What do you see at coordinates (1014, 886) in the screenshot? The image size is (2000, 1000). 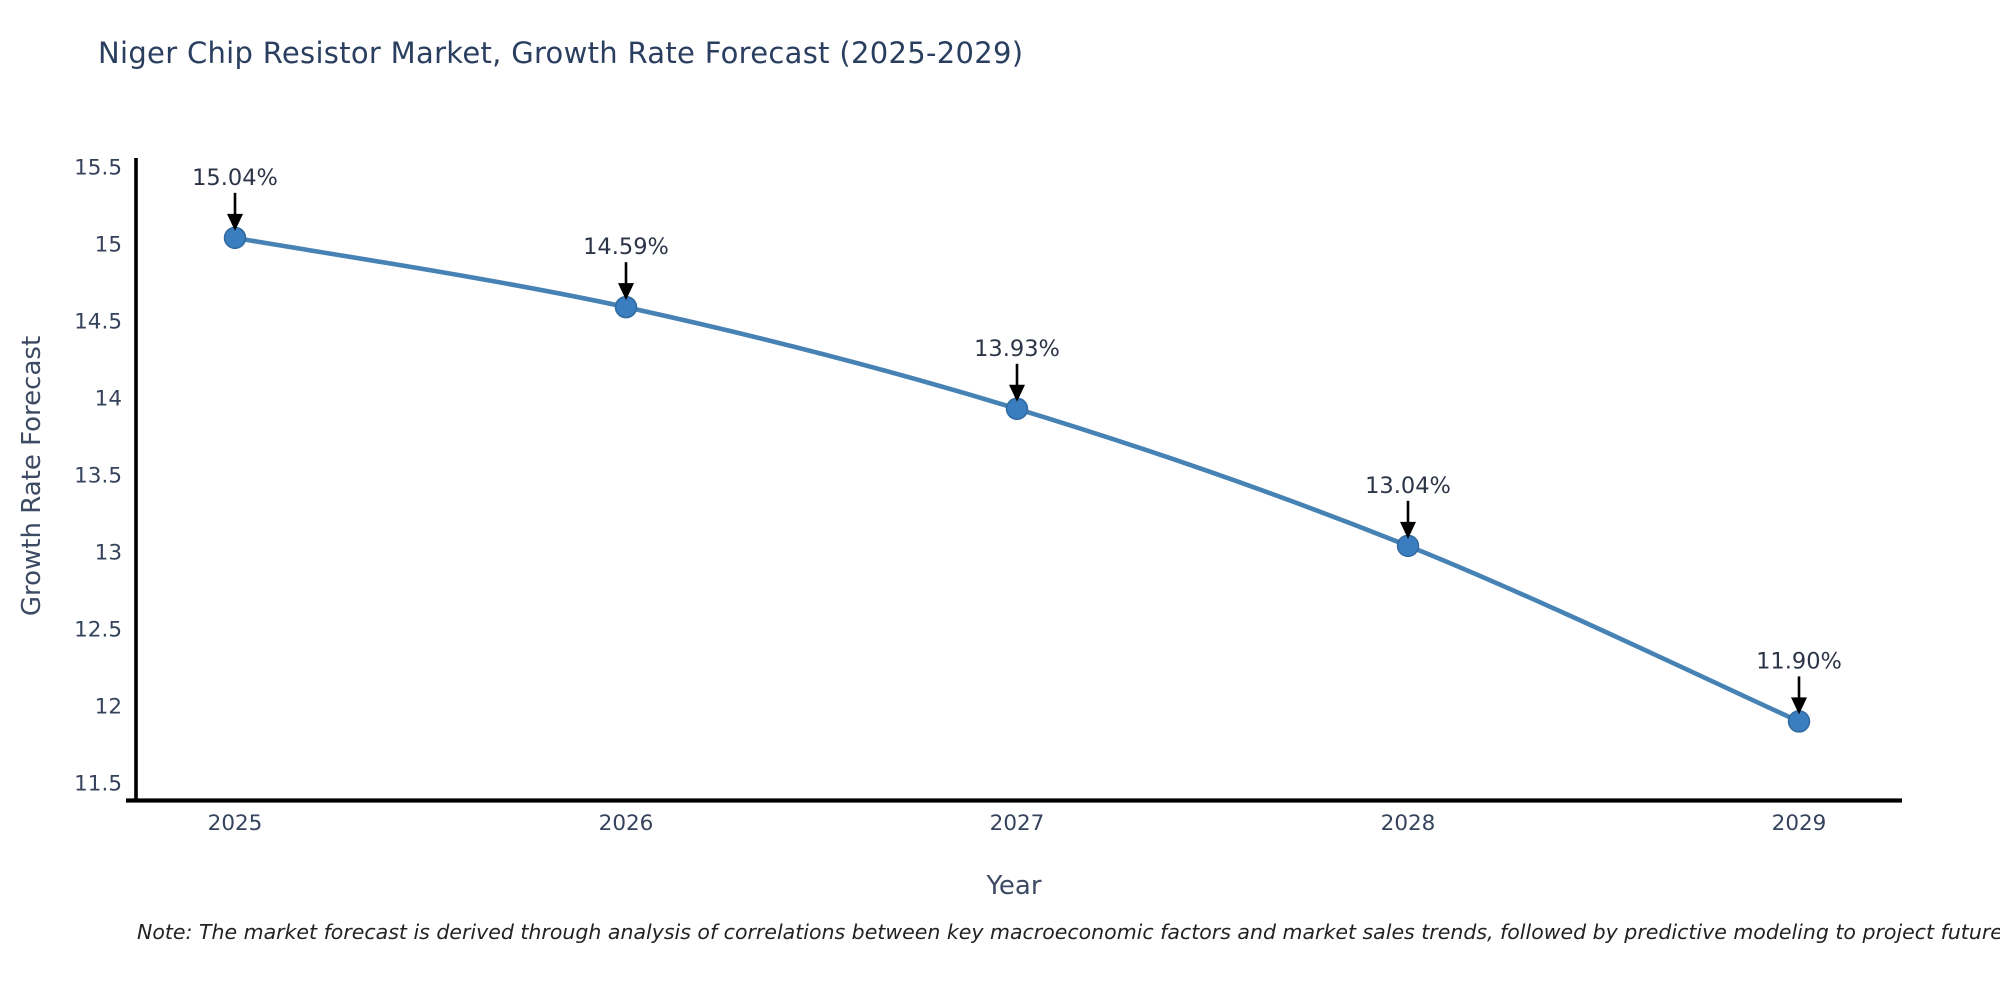 I see `x-axis-title: Year` at bounding box center [1014, 886].